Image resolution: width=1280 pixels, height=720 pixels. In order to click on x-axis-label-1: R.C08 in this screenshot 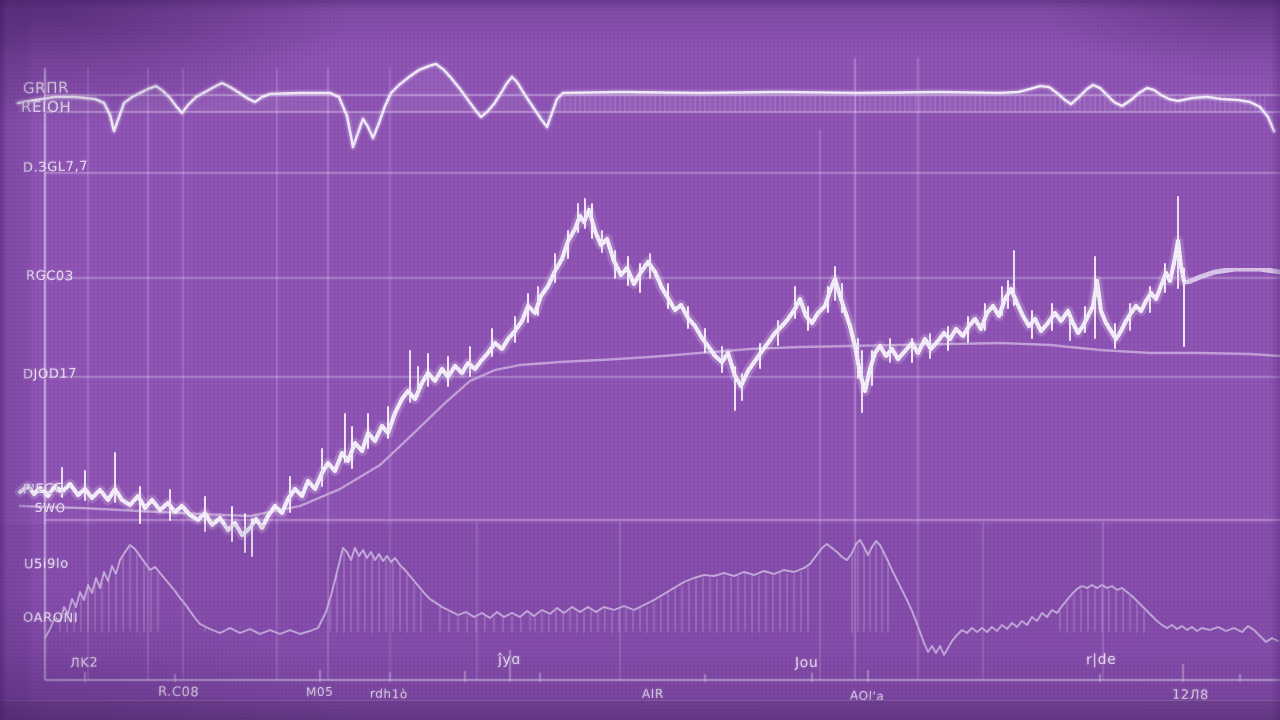, I will do `click(178, 692)`.